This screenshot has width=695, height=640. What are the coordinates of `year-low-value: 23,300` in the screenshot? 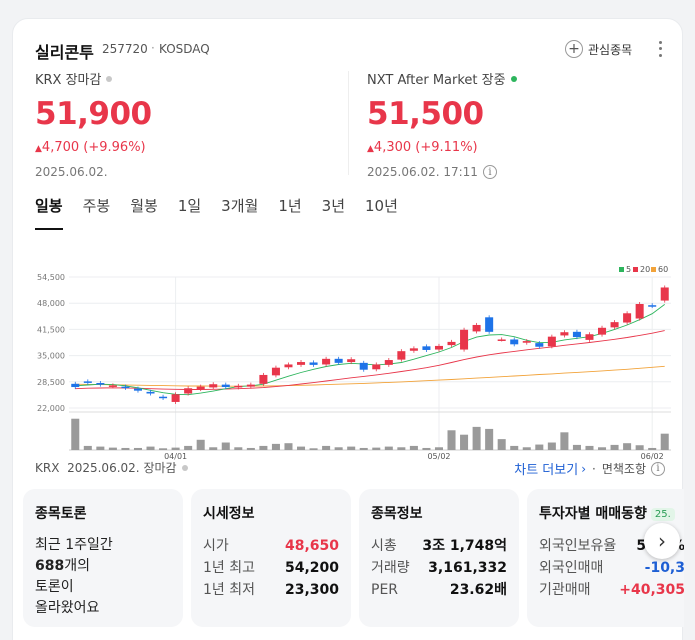 It's located at (311, 590).